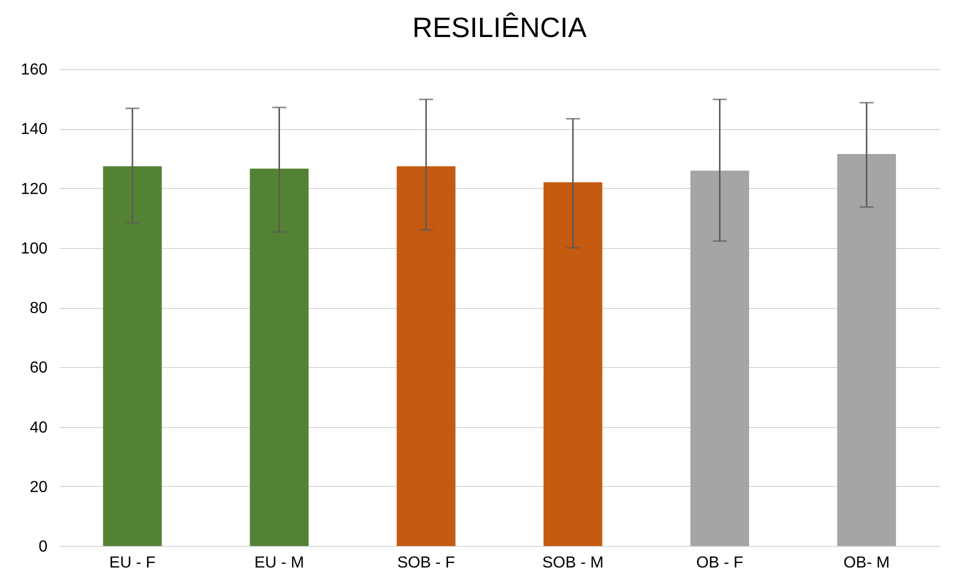  Describe the element at coordinates (573, 563) in the screenshot. I see `x-tick-label: SOB - M` at that location.